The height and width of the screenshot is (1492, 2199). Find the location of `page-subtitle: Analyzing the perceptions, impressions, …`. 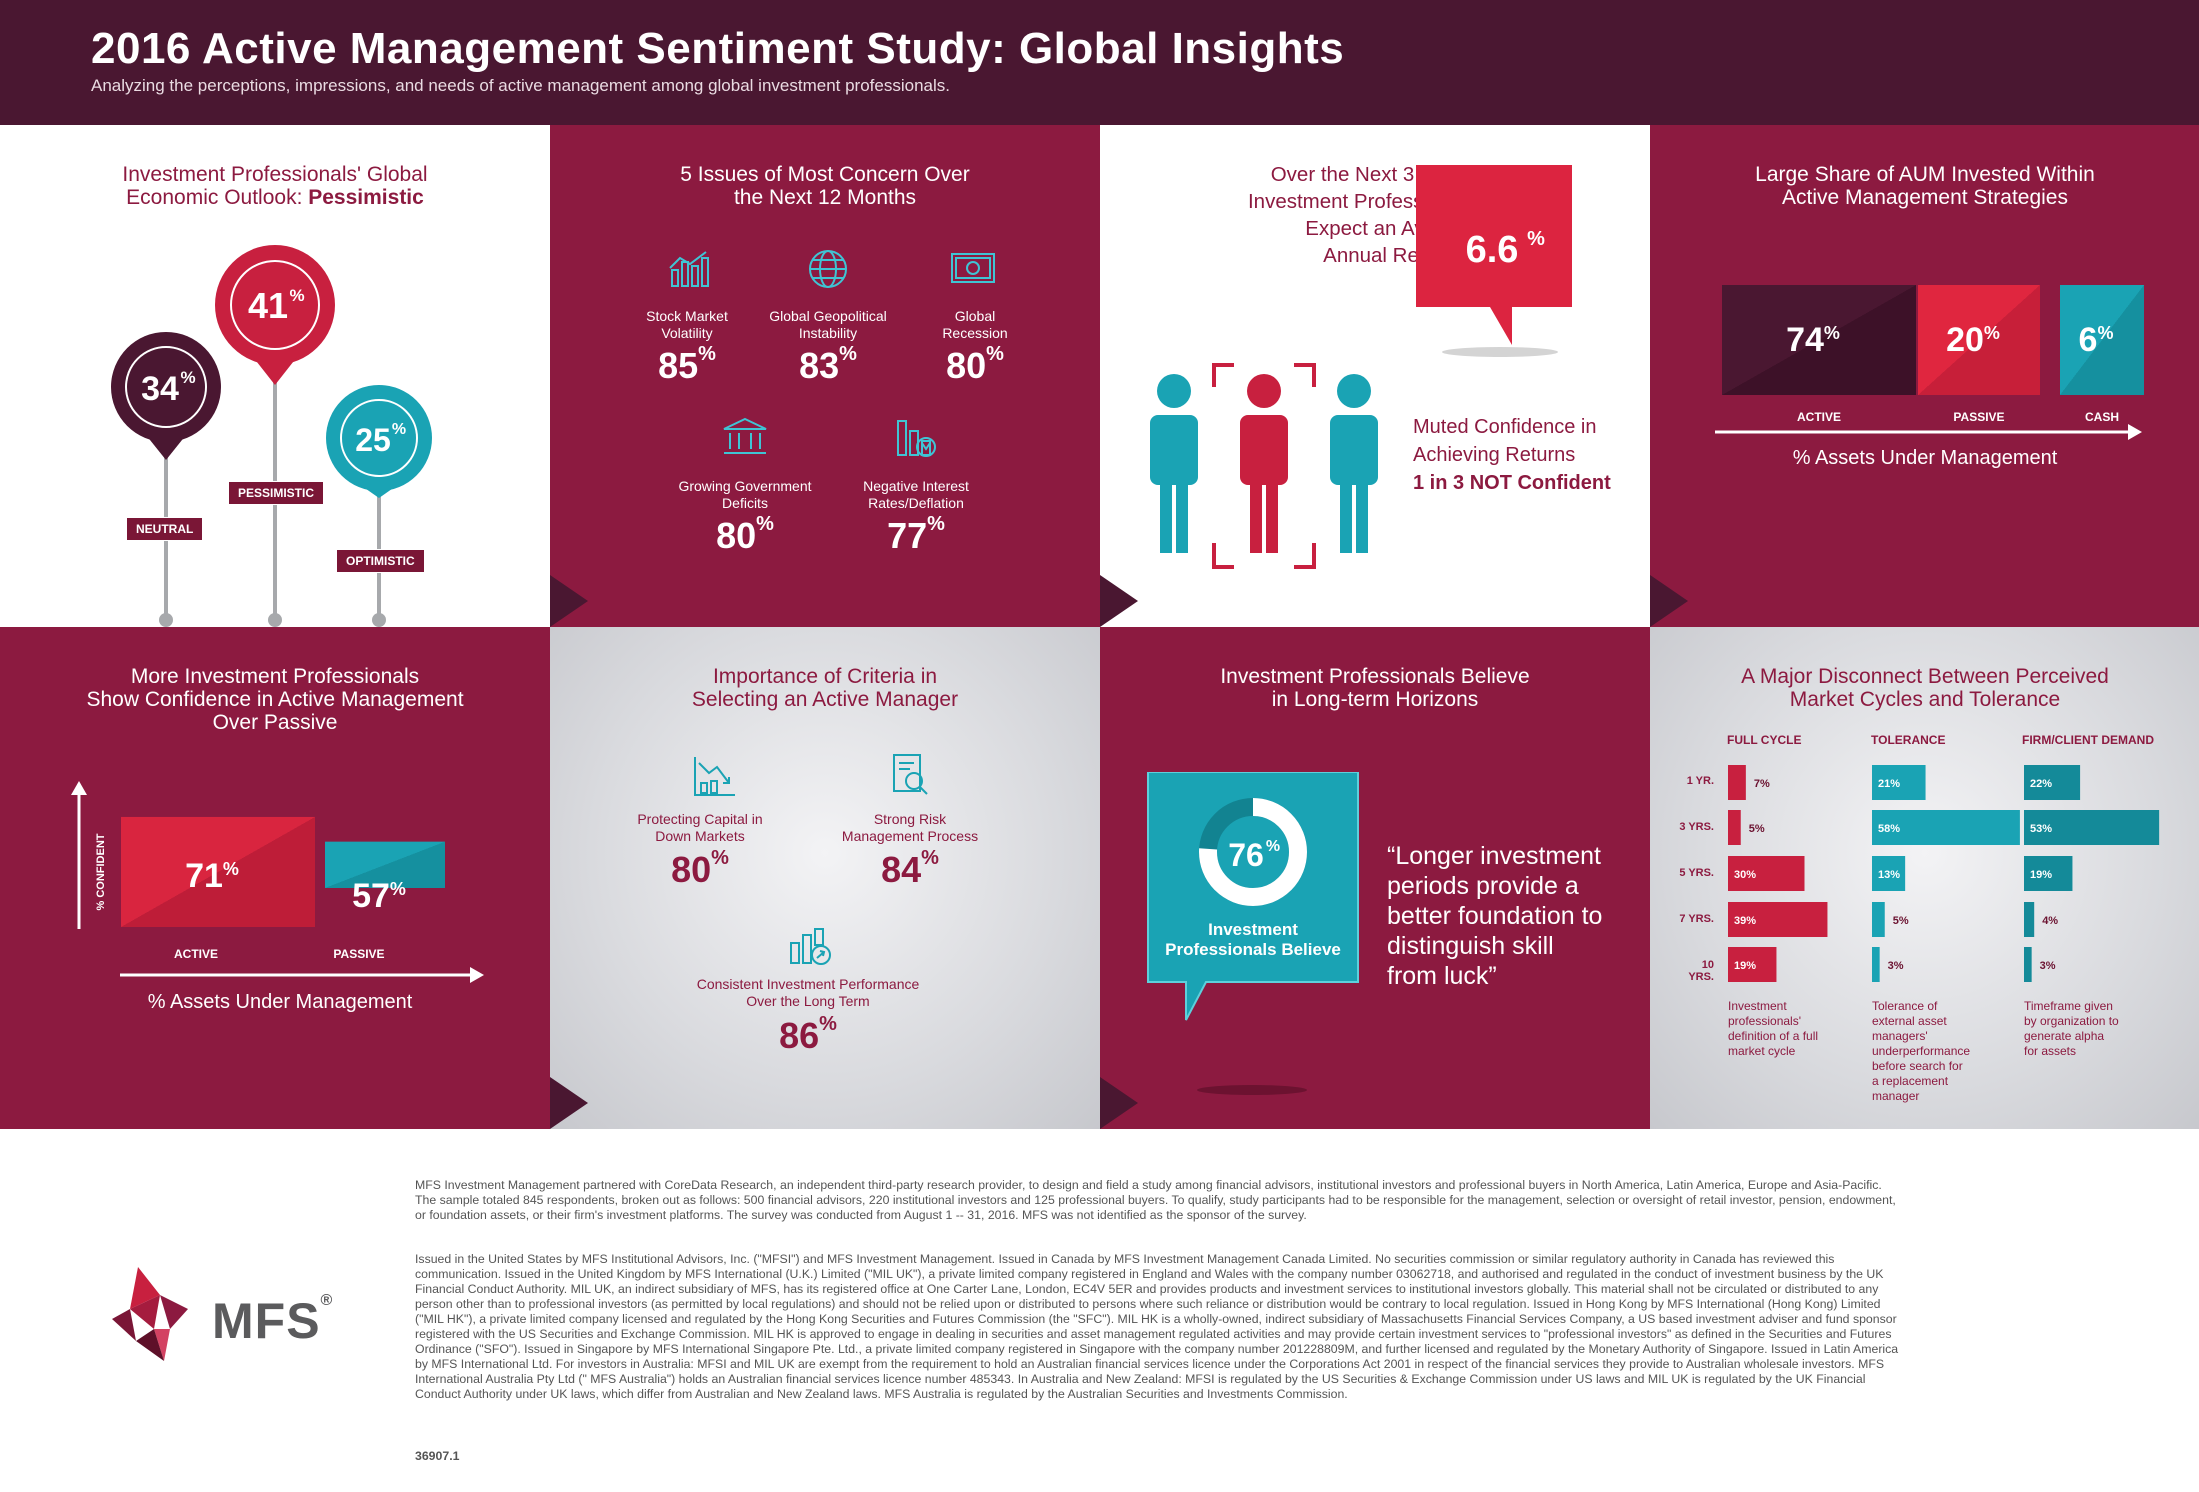

page-subtitle: Analyzing the perceptions, impressions, … is located at coordinates (520, 85).